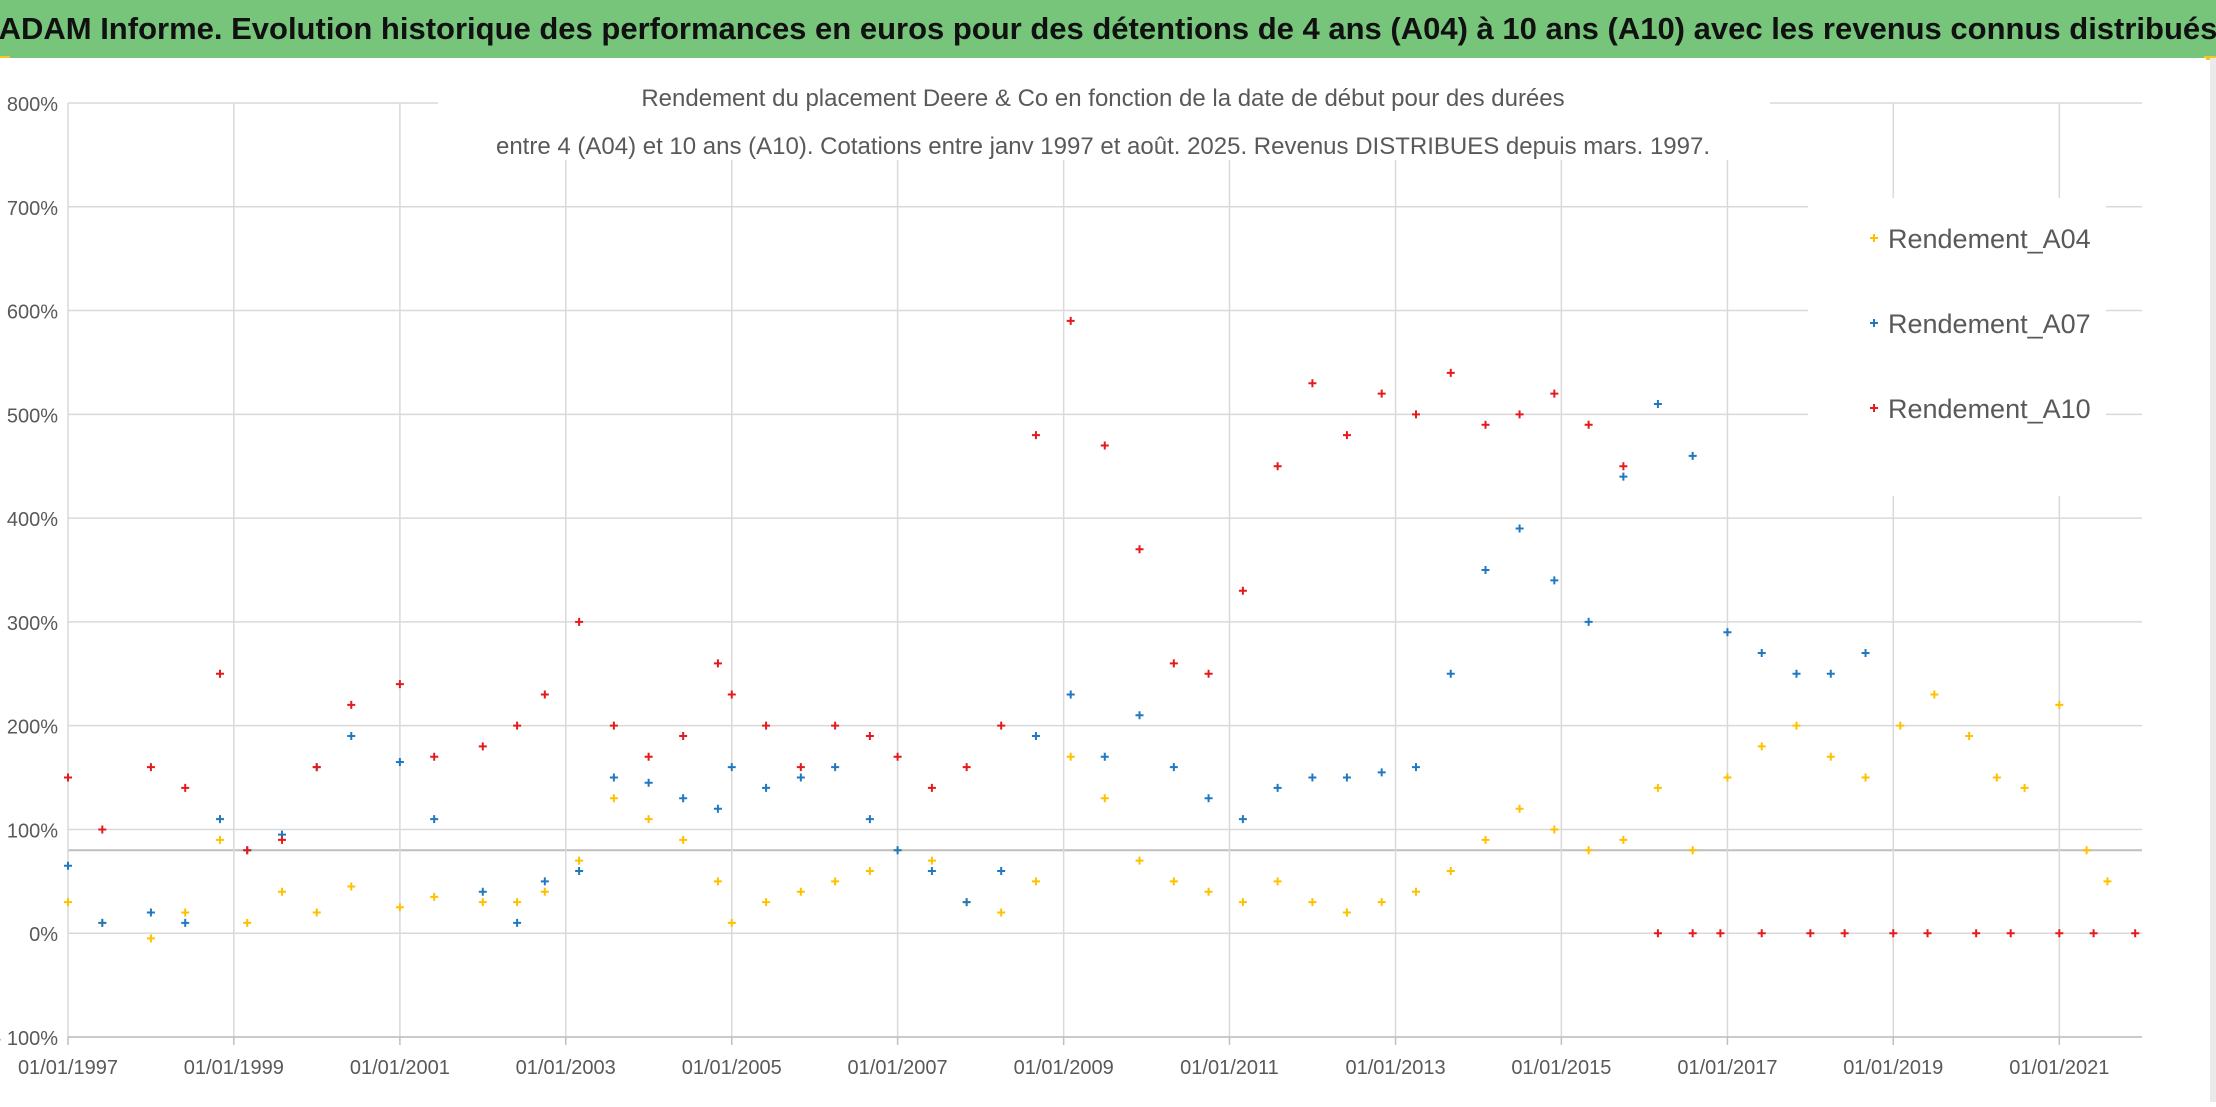  I want to click on y-tick-label: - 100%, so click(29, 1039).